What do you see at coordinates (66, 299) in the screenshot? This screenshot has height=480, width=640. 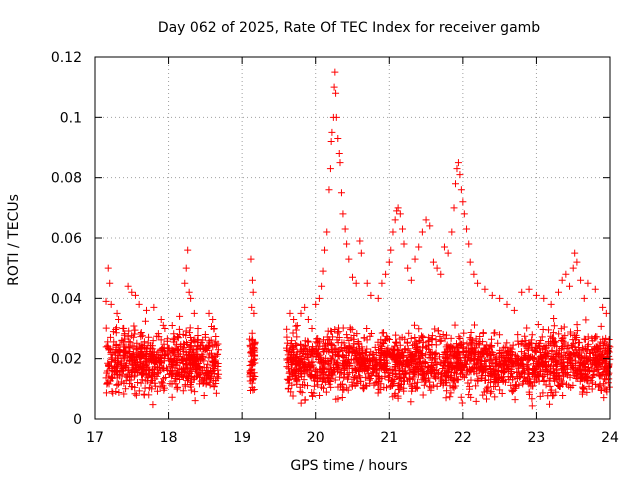 I see `y-tick-label: 0.04` at bounding box center [66, 299].